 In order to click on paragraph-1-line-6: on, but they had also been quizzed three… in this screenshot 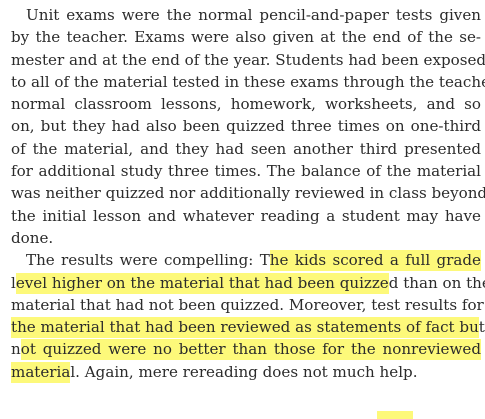, I will do `click(246, 126)`.